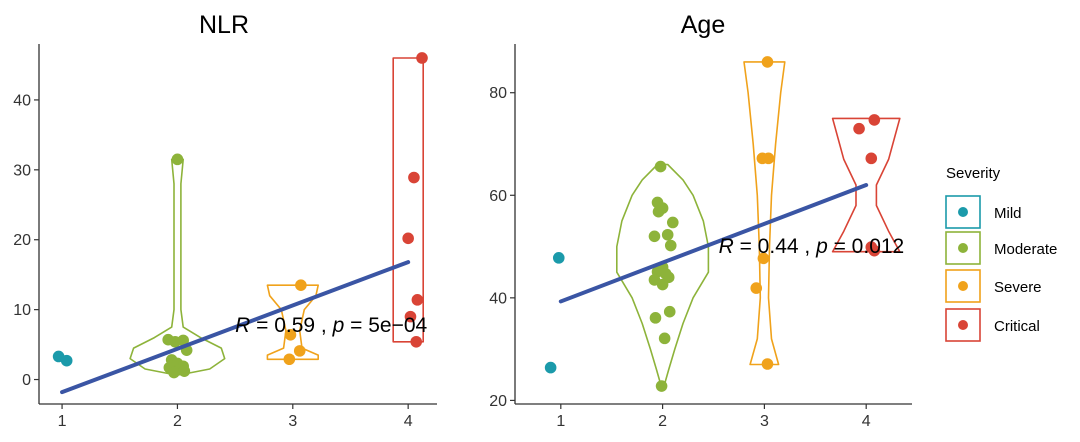 Image resolution: width=1080 pixels, height=442 pixels. I want to click on legend-title: Severity, so click(973, 173).